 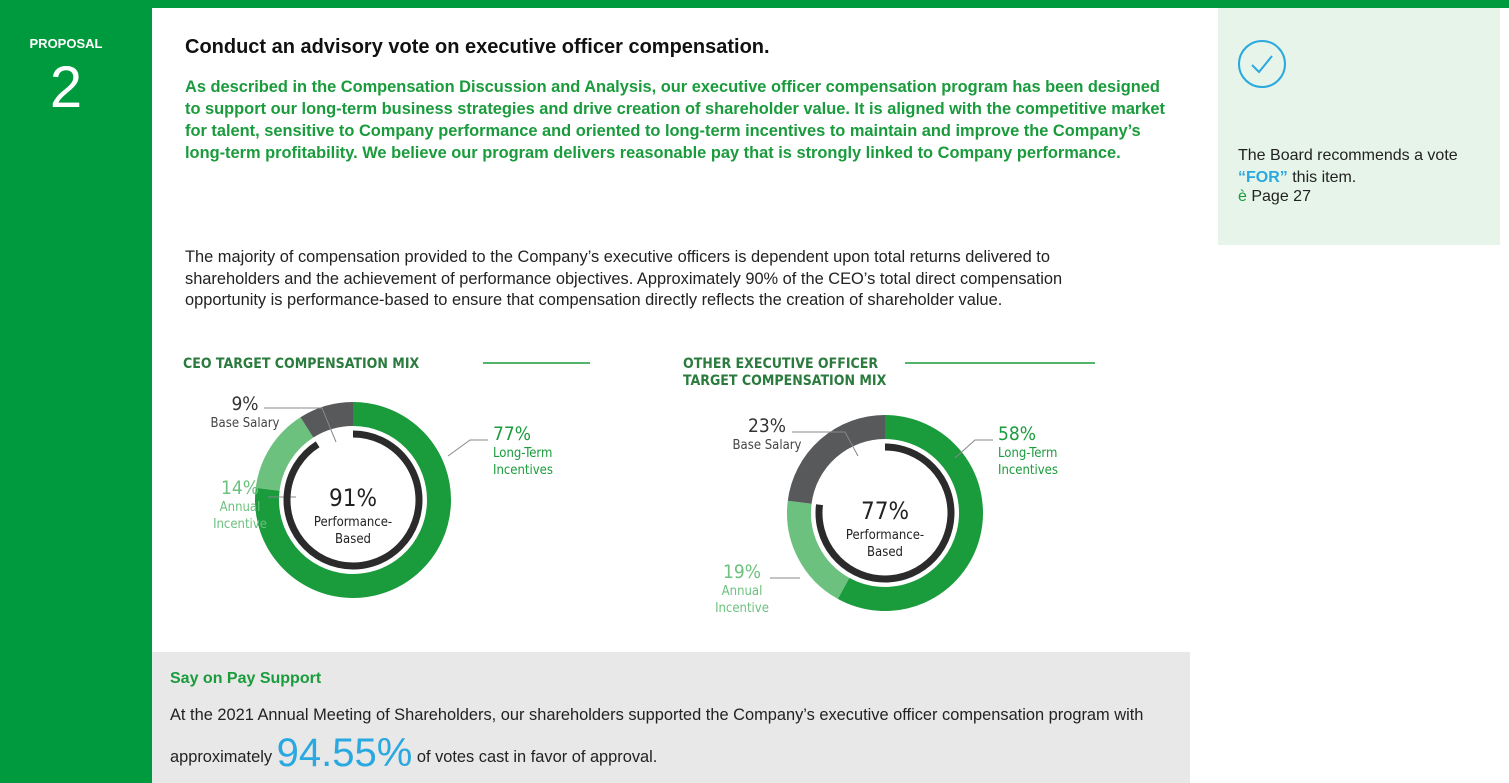 What do you see at coordinates (344, 753) in the screenshot?
I see `highlight: 94.55%` at bounding box center [344, 753].